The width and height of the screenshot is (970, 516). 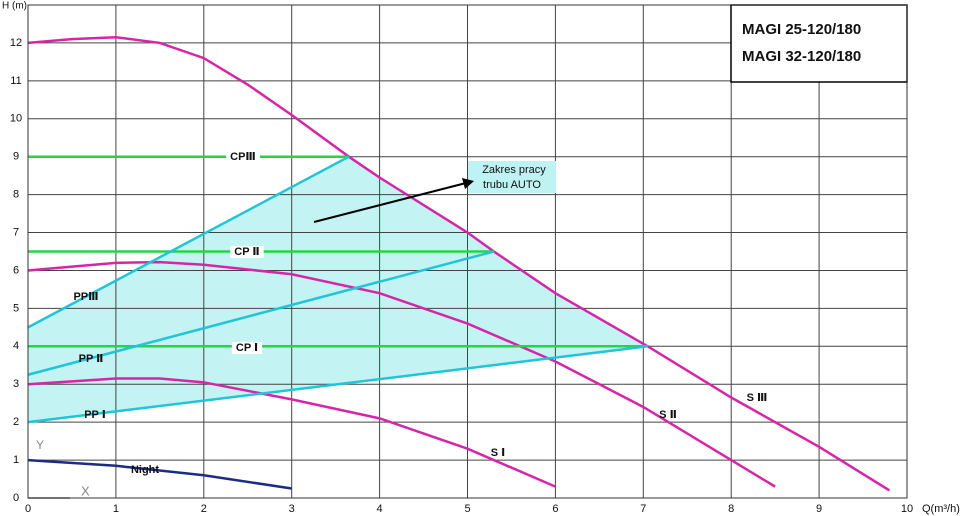 I want to click on annotation-box, so click(x=512, y=177).